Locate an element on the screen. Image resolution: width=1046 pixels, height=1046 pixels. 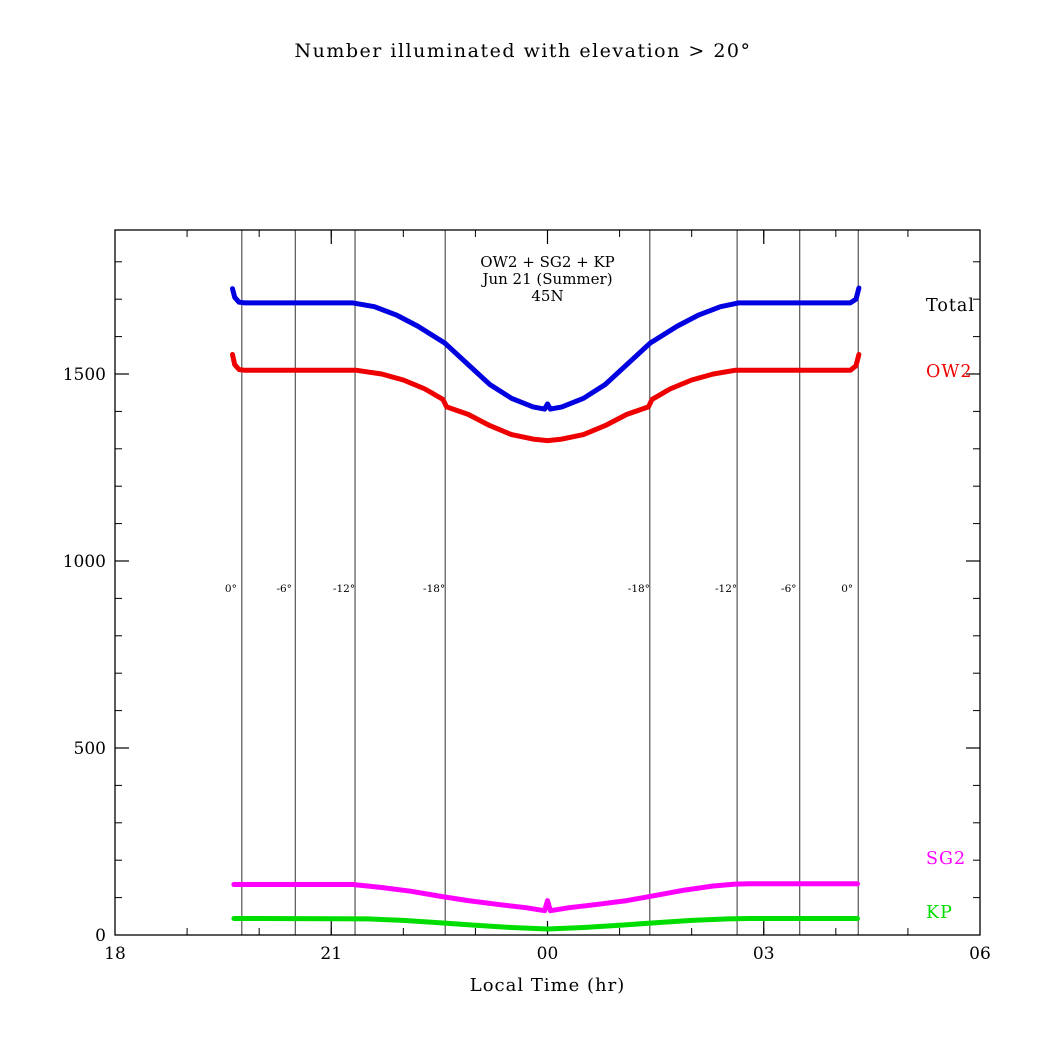
annotation-line-1: OW2 + SG2 + KP is located at coordinates (547, 262).